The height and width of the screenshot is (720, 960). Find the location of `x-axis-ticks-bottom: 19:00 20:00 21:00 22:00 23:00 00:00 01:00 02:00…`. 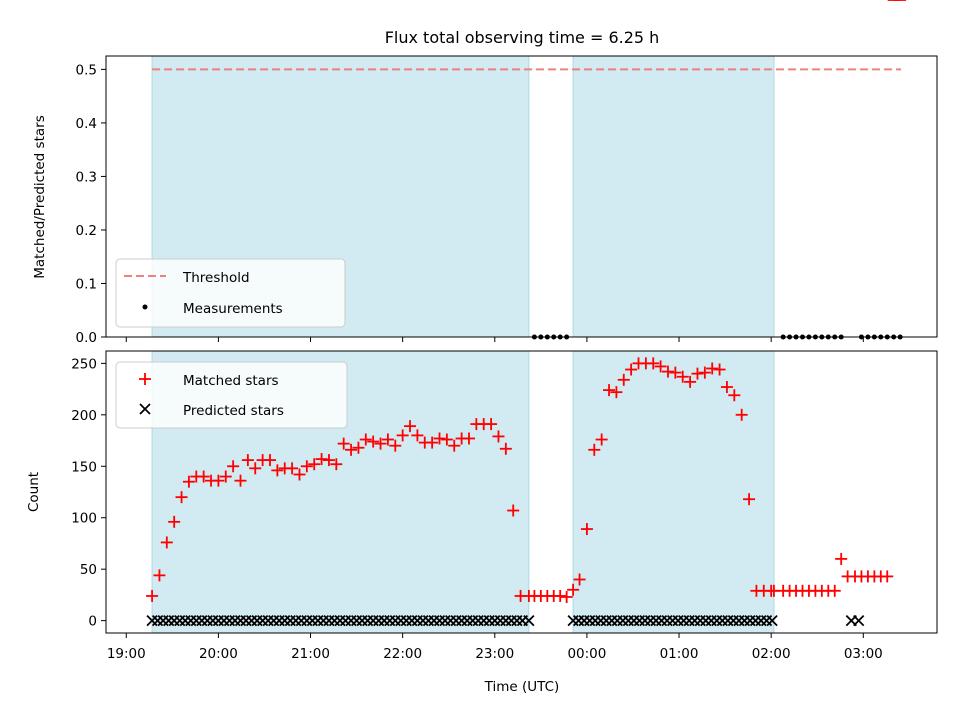

x-axis-ticks-bottom: 19:00 20:00 21:00 22:00 23:00 00:00 01:00 02:00… is located at coordinates (495, 647).